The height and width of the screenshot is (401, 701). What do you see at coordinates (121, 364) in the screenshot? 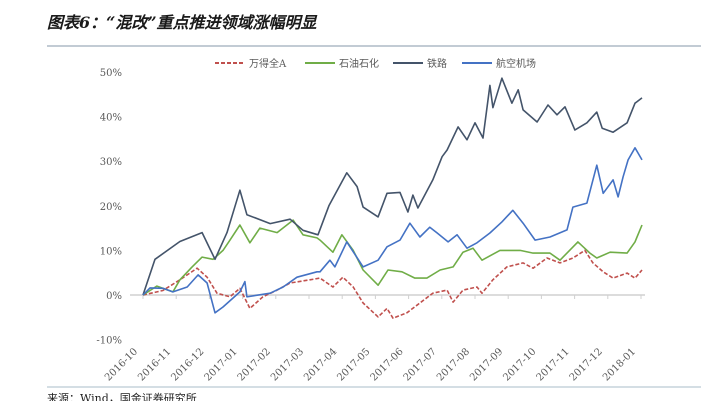
I see `x-tick-label: 2016-10` at bounding box center [121, 364].